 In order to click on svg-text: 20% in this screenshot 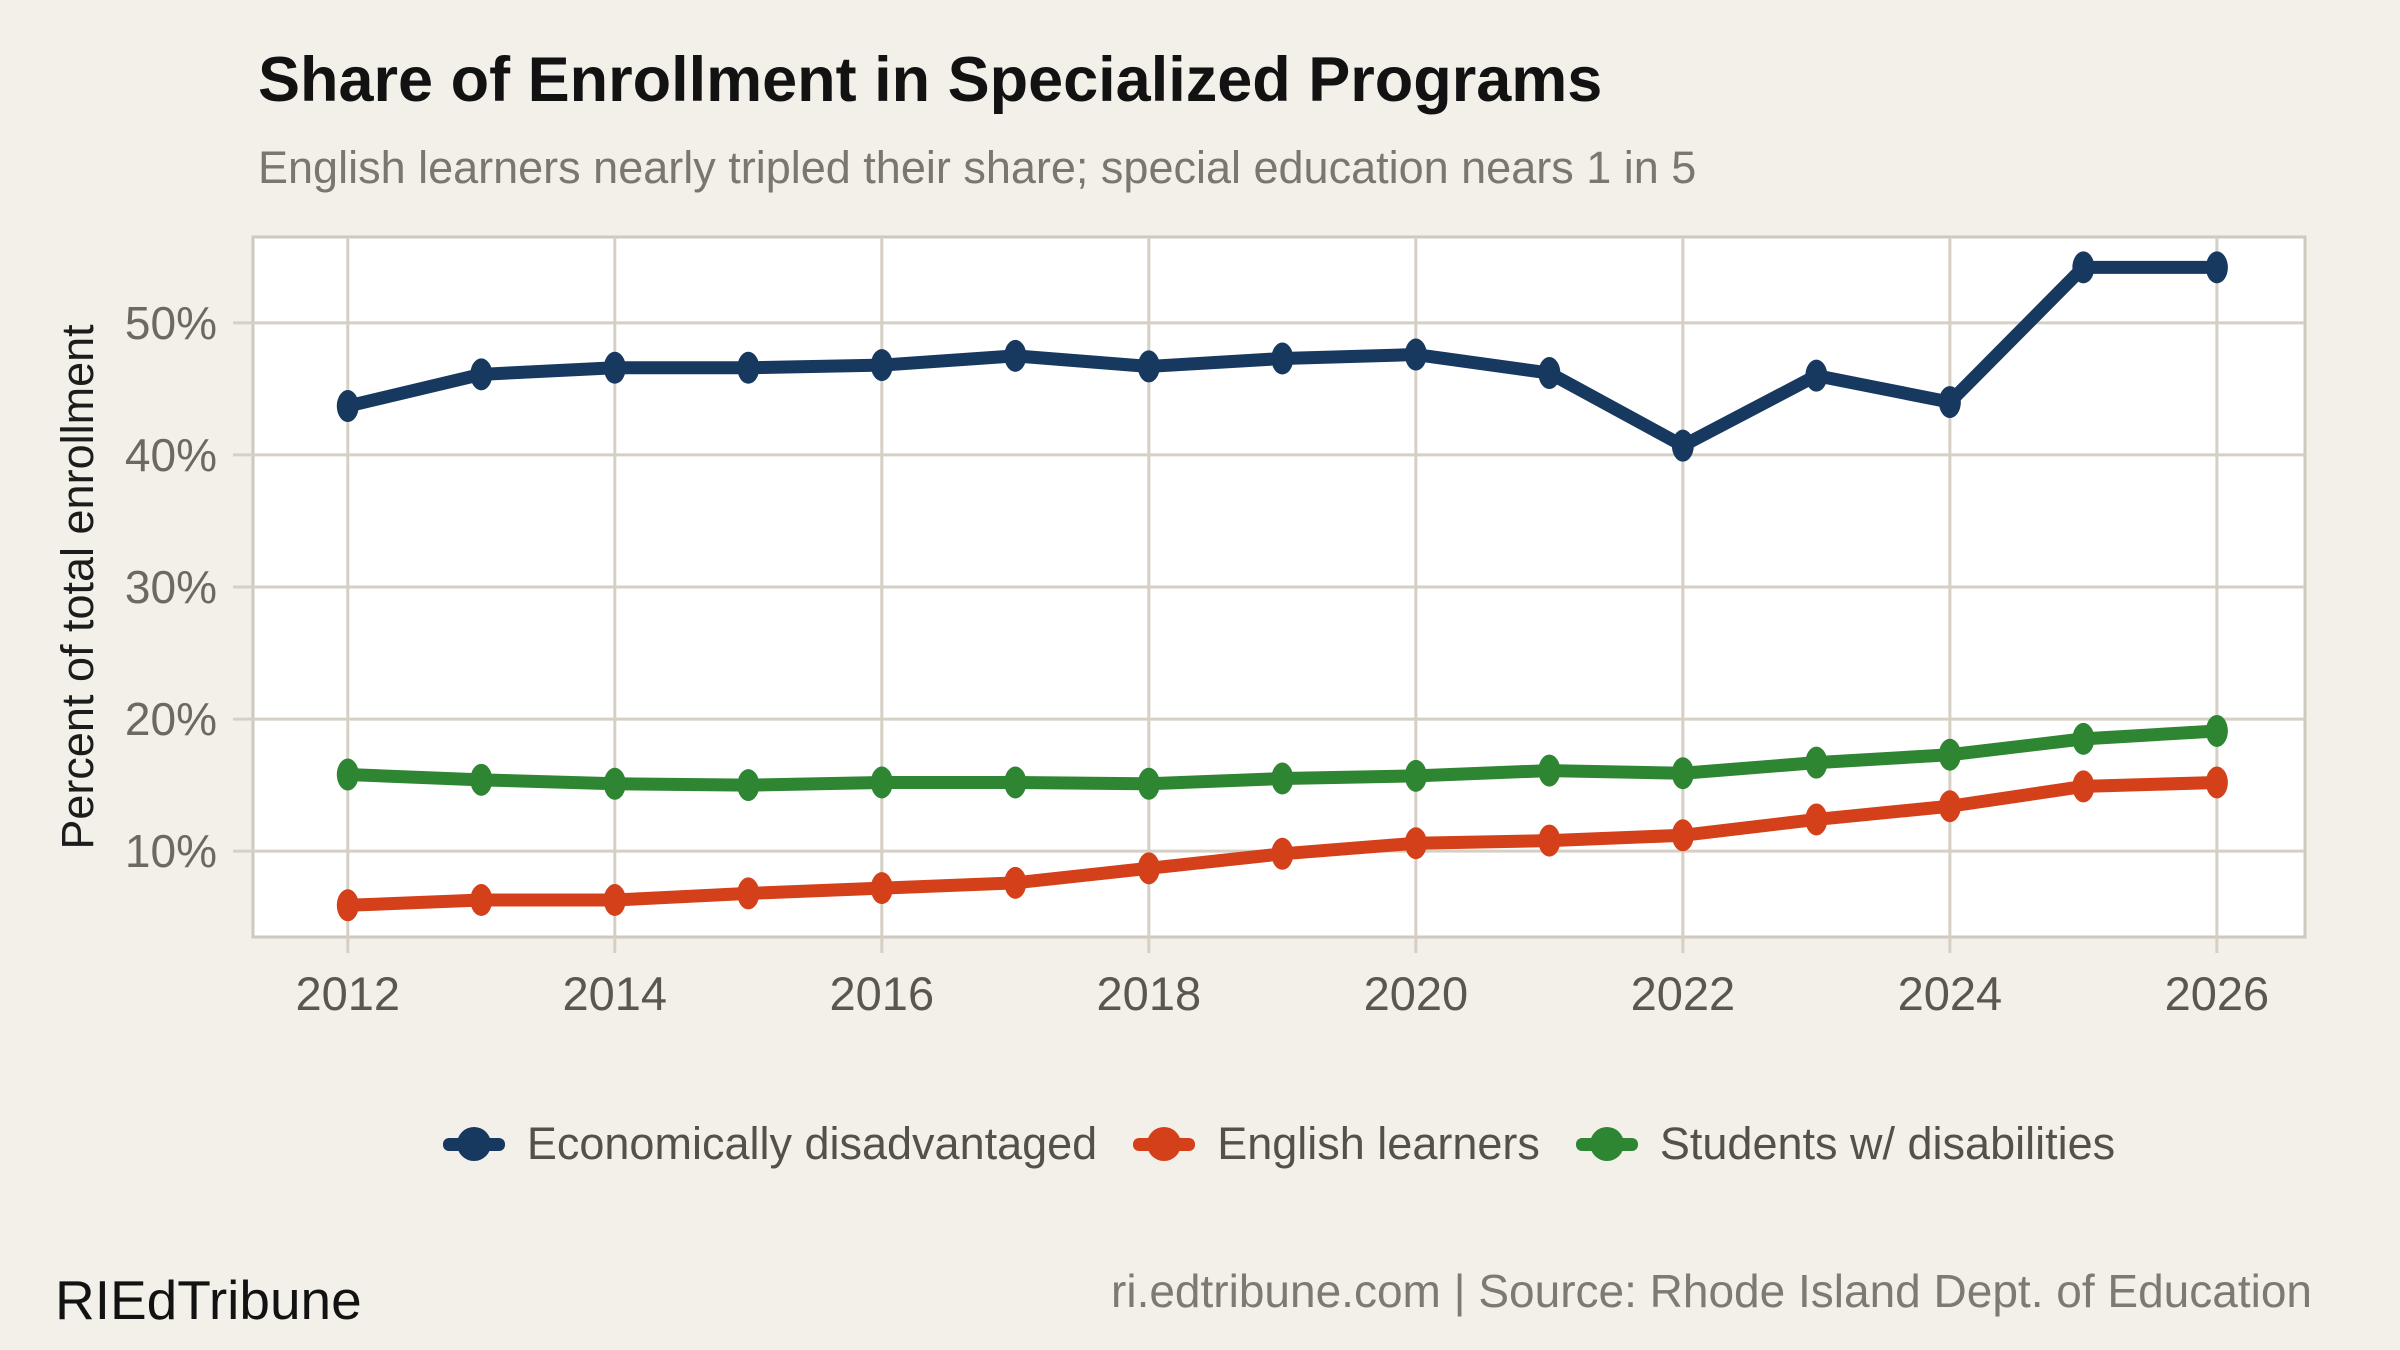, I will do `click(171, 719)`.